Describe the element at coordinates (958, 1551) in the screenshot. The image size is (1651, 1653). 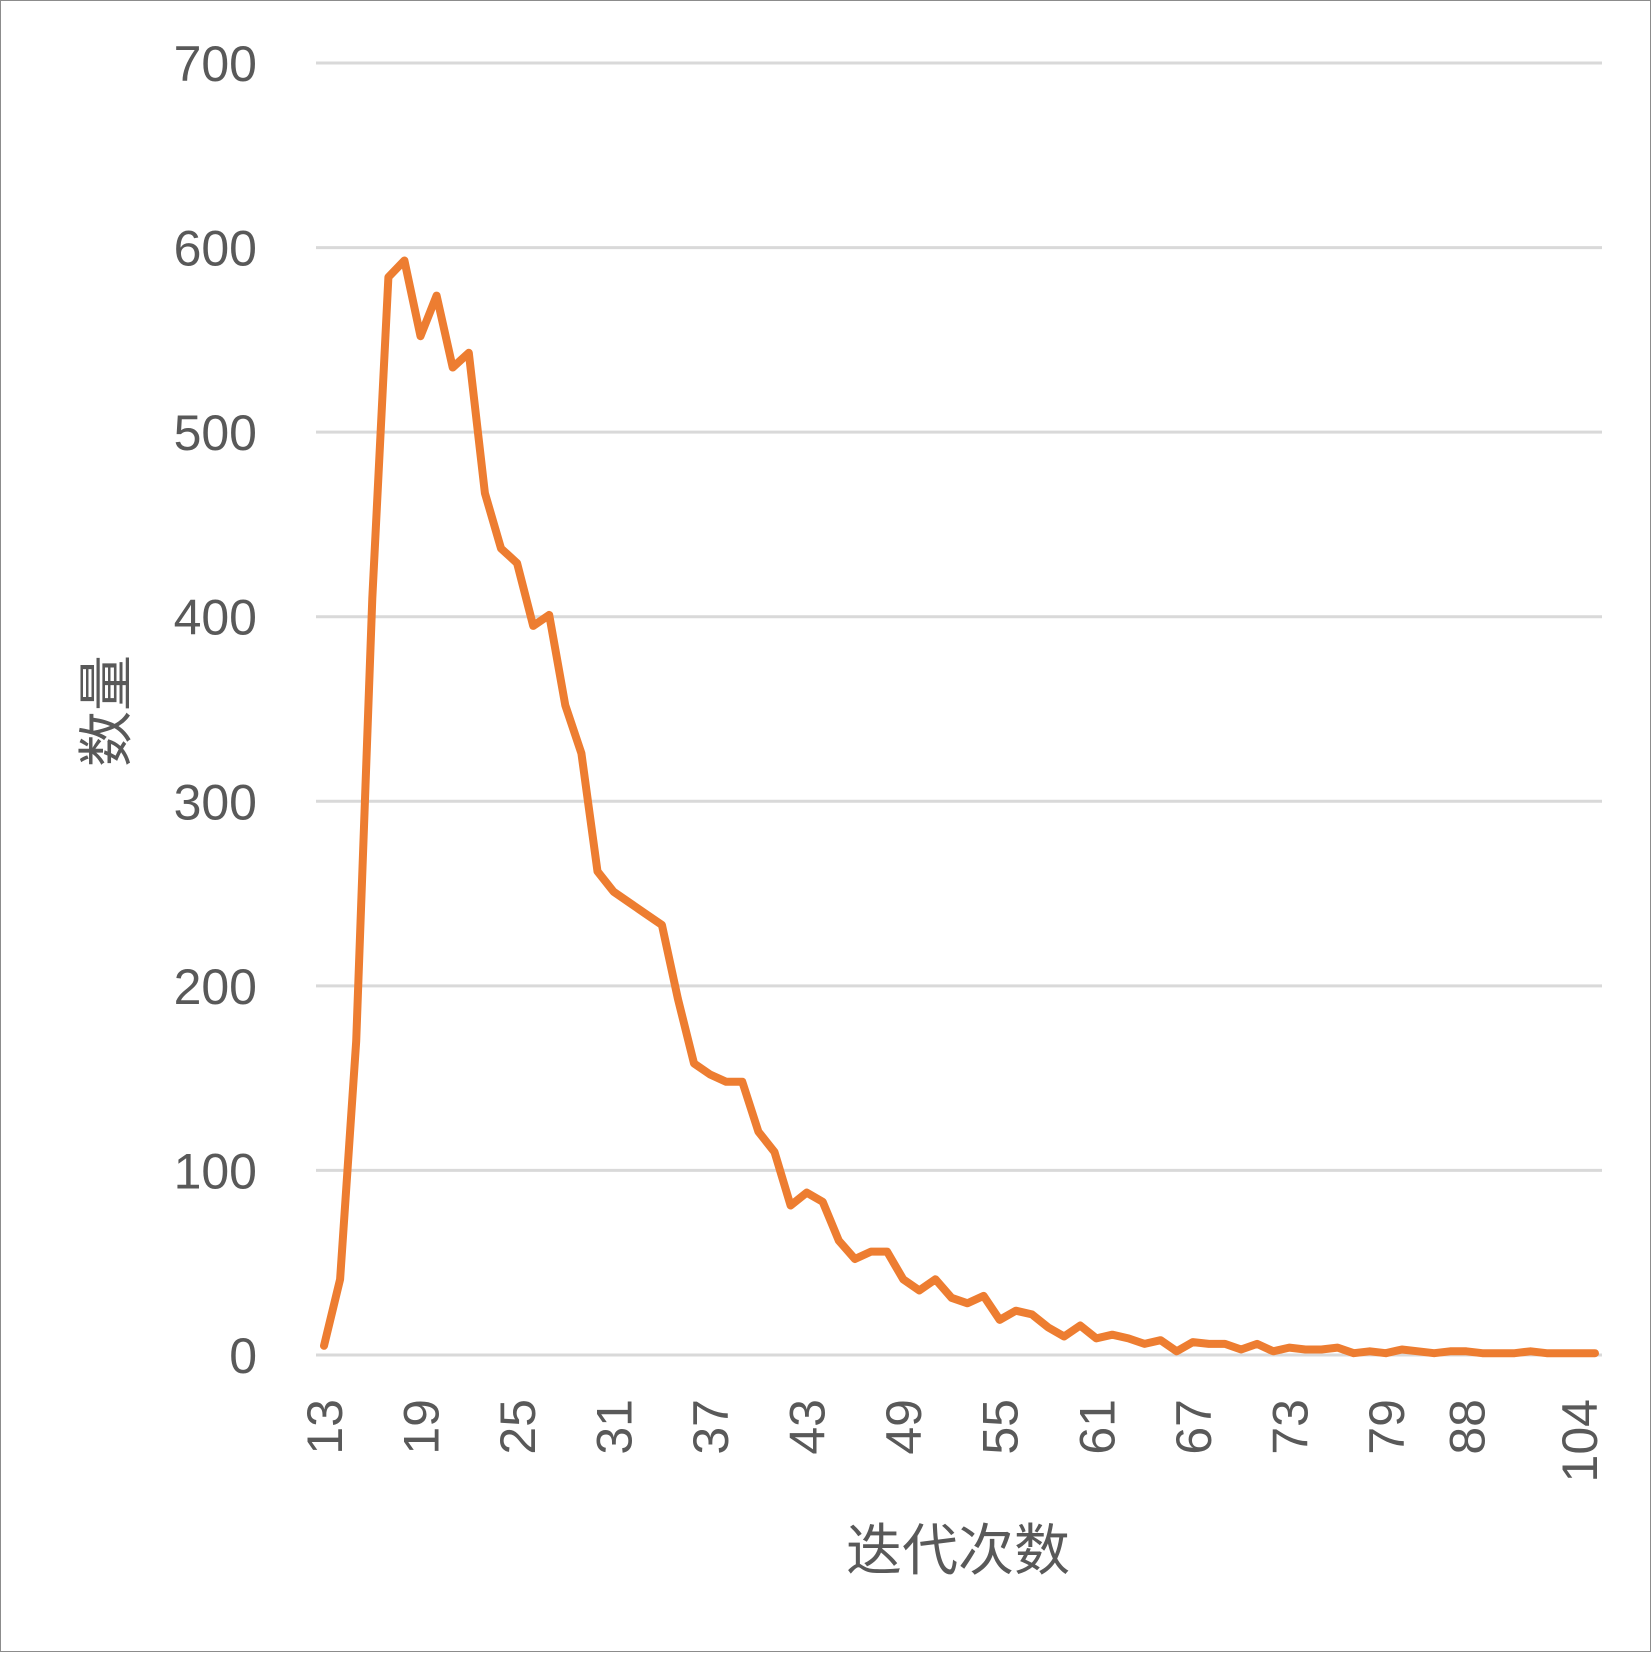
I see `x-axis-title: 迭代次数` at that location.